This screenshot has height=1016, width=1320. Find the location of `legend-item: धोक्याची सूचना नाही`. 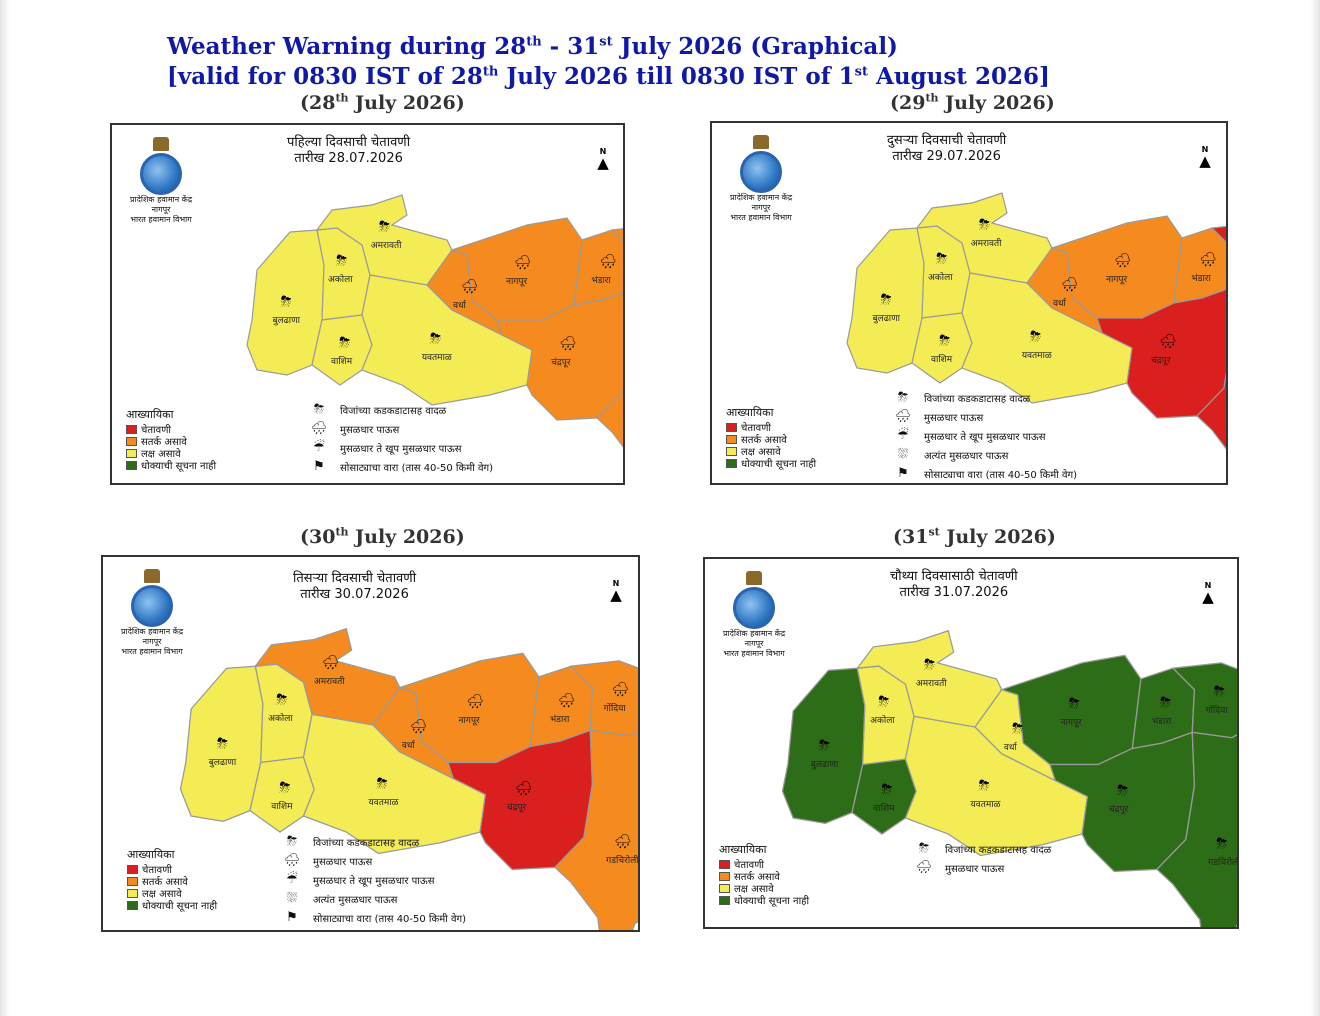

legend-item: धोक्याची सूचना नाही is located at coordinates (171, 465).